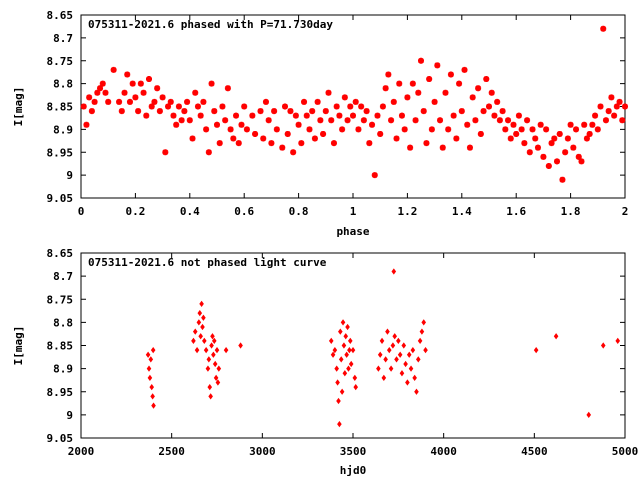  What do you see at coordinates (18, 107) in the screenshot?
I see `y-axis-label: I[mag]` at bounding box center [18, 107].